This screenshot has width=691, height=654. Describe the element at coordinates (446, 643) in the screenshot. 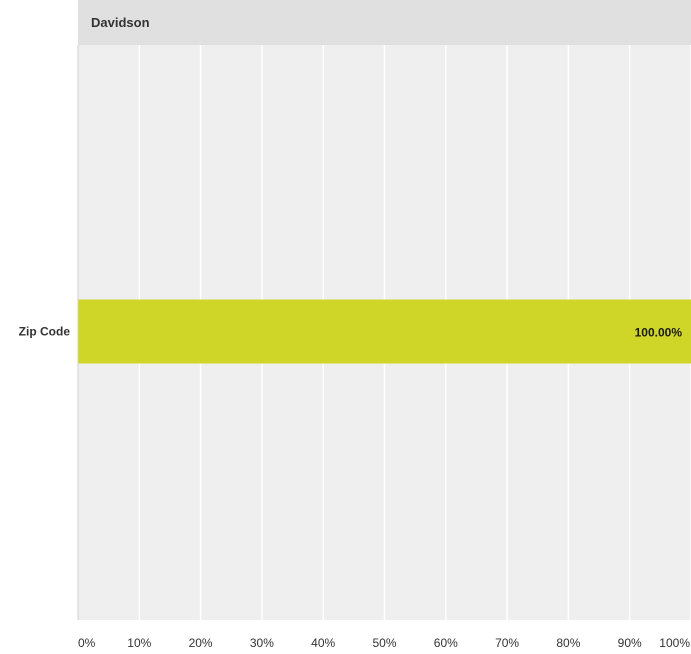

I see `x-tick-label: 60%` at that location.